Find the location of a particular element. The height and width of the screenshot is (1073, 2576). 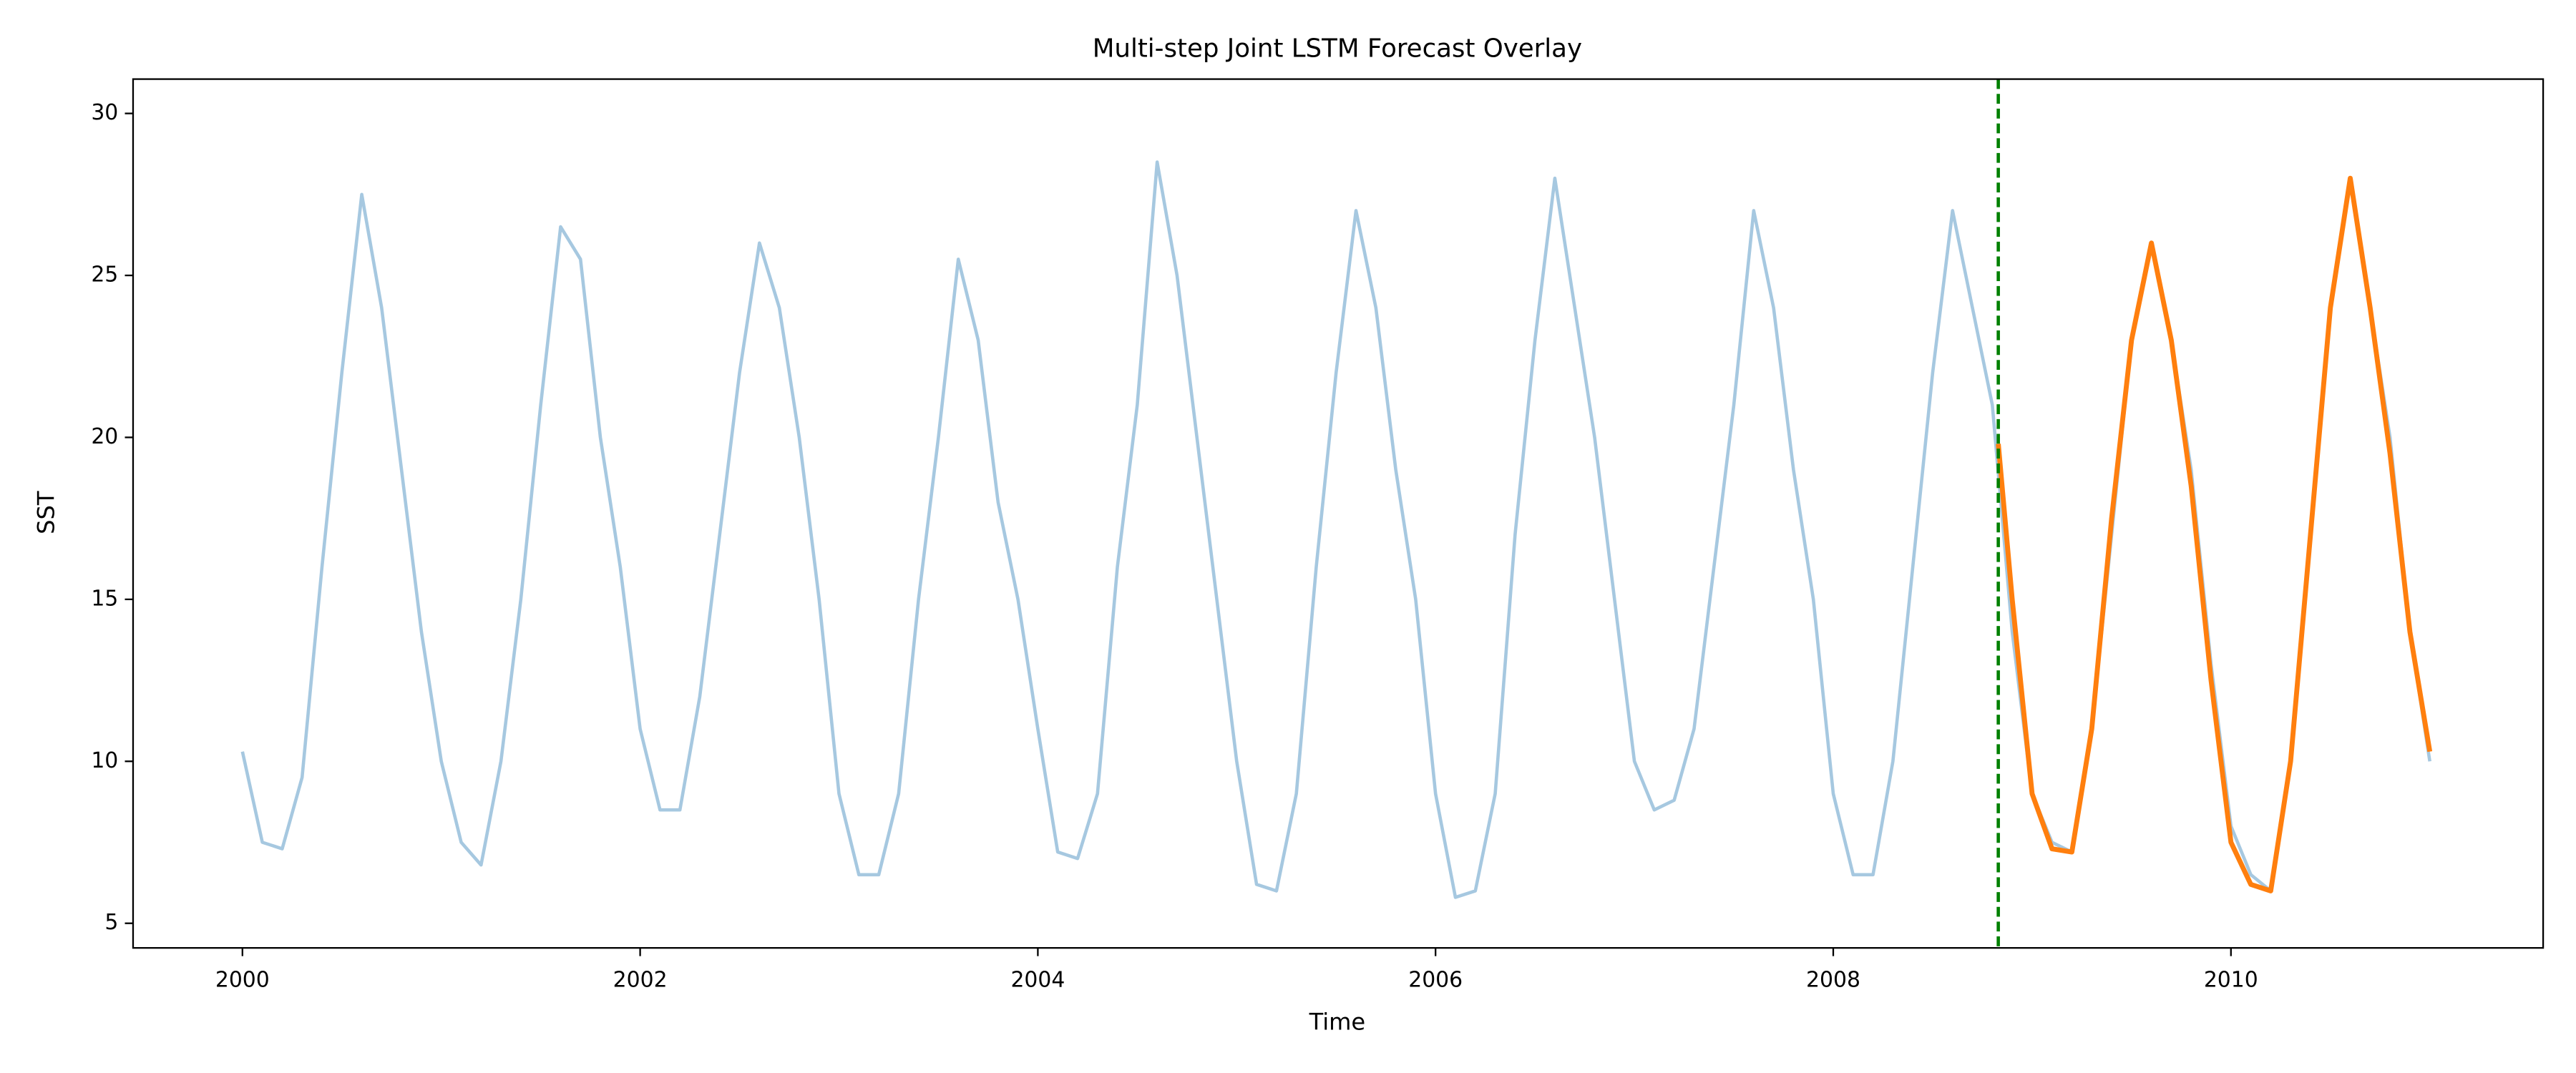

y-tick-label: 5 is located at coordinates (111, 922).